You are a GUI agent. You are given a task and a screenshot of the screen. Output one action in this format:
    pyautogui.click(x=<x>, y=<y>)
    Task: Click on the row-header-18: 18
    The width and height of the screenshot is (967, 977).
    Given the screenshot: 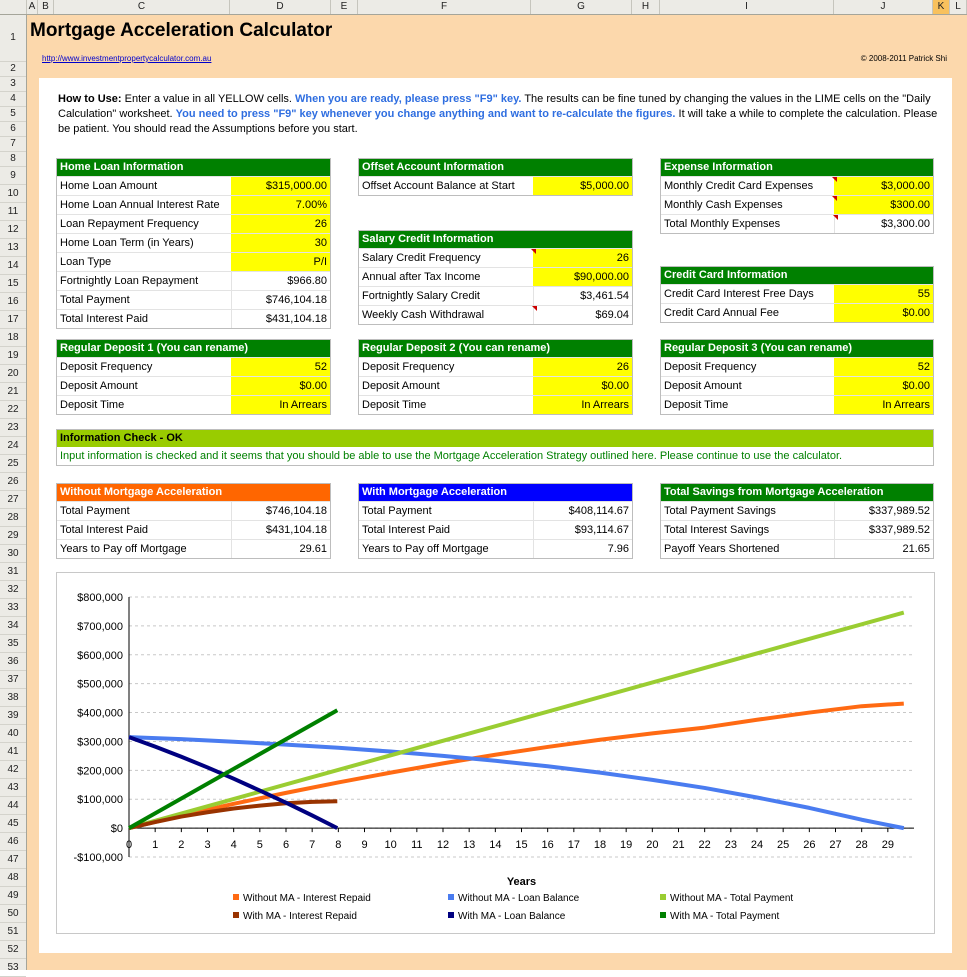 What is the action you would take?
    pyautogui.click(x=13, y=338)
    